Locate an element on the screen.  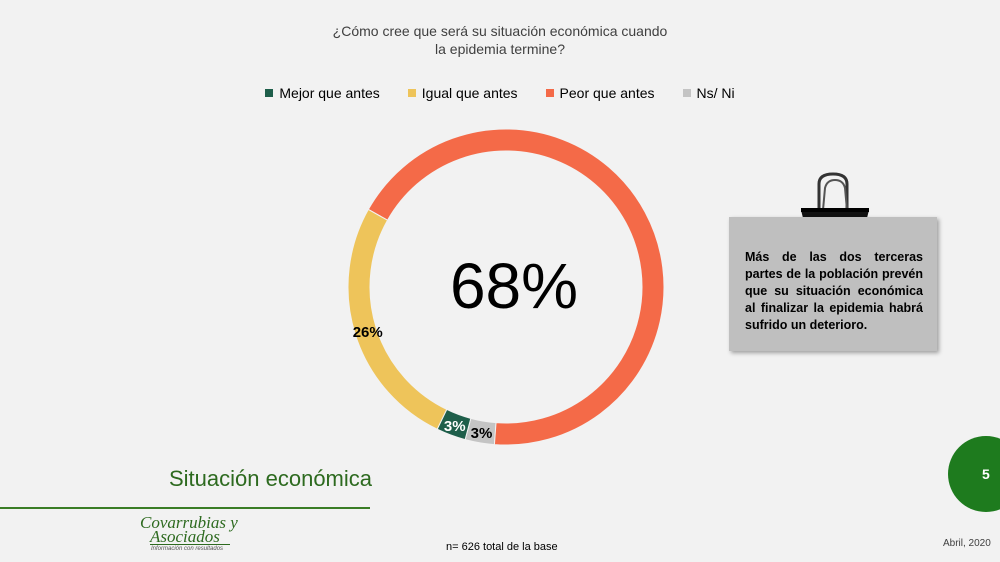
legend-label-mejor: Mejor que antes is located at coordinates (329, 93).